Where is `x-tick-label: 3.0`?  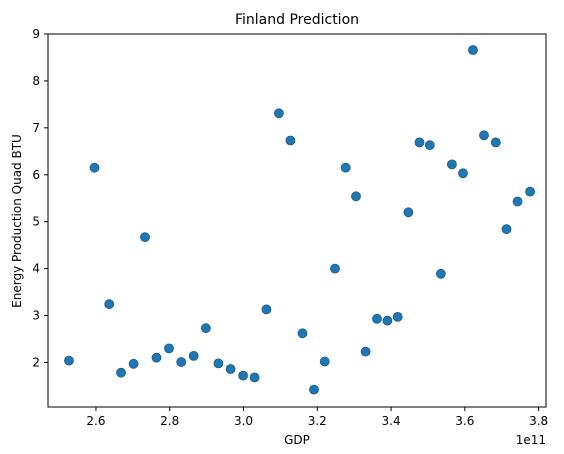
x-tick-label: 3.0 is located at coordinates (243, 421).